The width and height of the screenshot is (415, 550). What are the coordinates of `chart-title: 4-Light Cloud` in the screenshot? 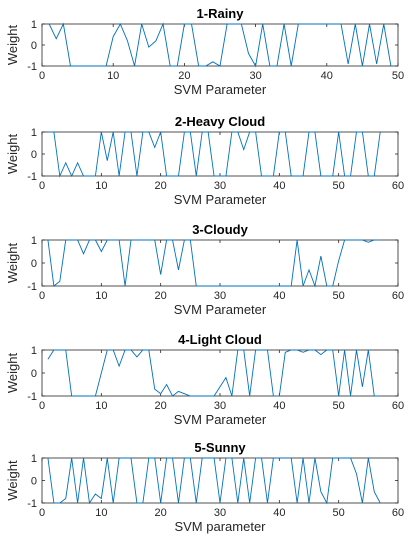 It's located at (220, 339).